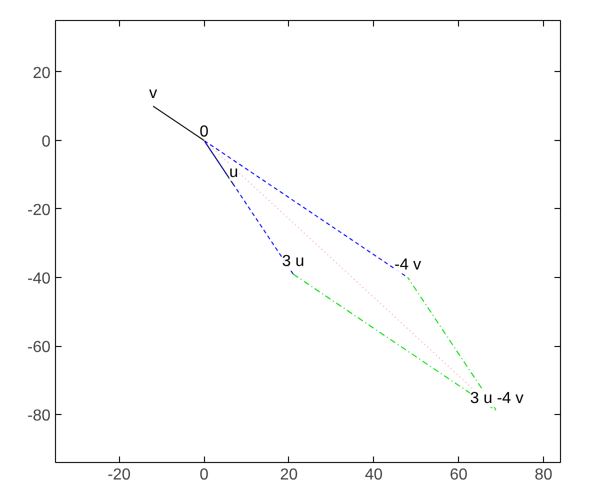  What do you see at coordinates (46, 141) in the screenshot?
I see `y-tick-label: 0` at bounding box center [46, 141].